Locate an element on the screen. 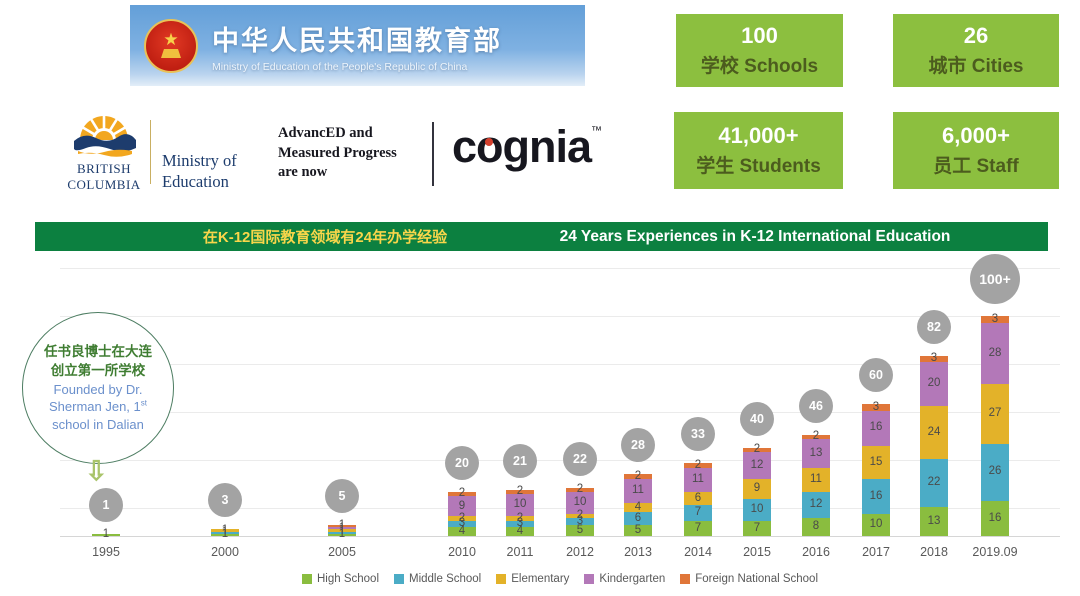 The image size is (1080, 596). down-arrow-icon: ⇩ is located at coordinates (96, 471).